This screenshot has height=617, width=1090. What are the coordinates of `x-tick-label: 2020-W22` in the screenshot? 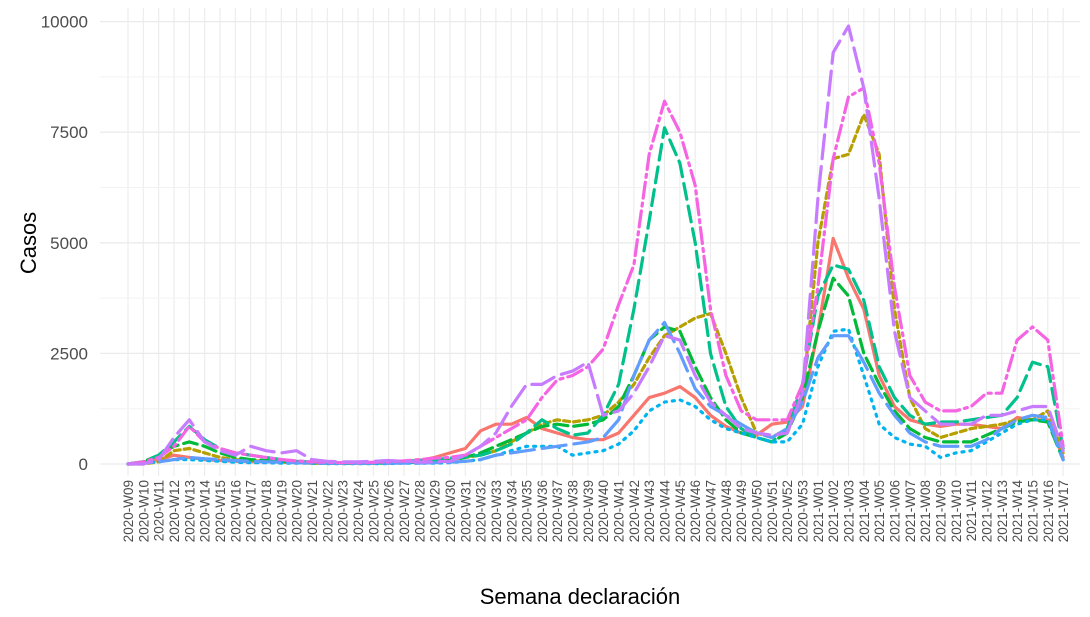 It's located at (327, 511).